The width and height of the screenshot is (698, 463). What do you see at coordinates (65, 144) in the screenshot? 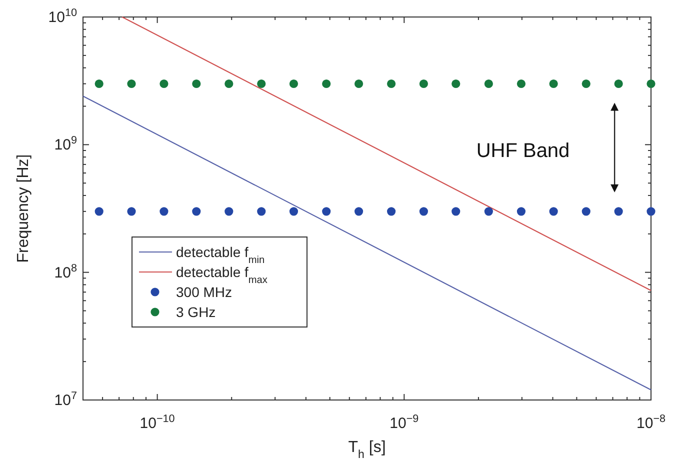
I see `y-tick-label: 10$^{9}$` at bounding box center [65, 144].